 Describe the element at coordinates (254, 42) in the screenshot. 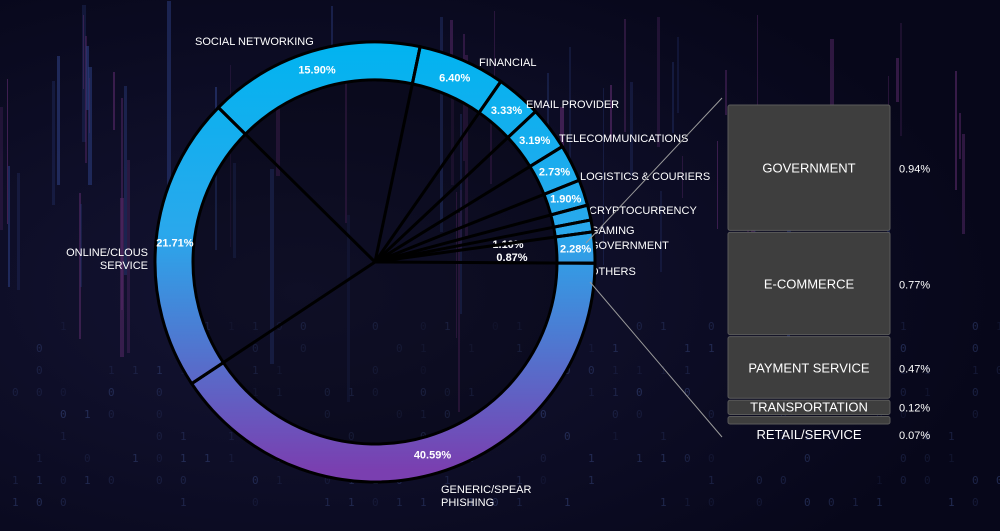

I see `category-label-social-networking: SOCIAL NETWORKING` at that location.